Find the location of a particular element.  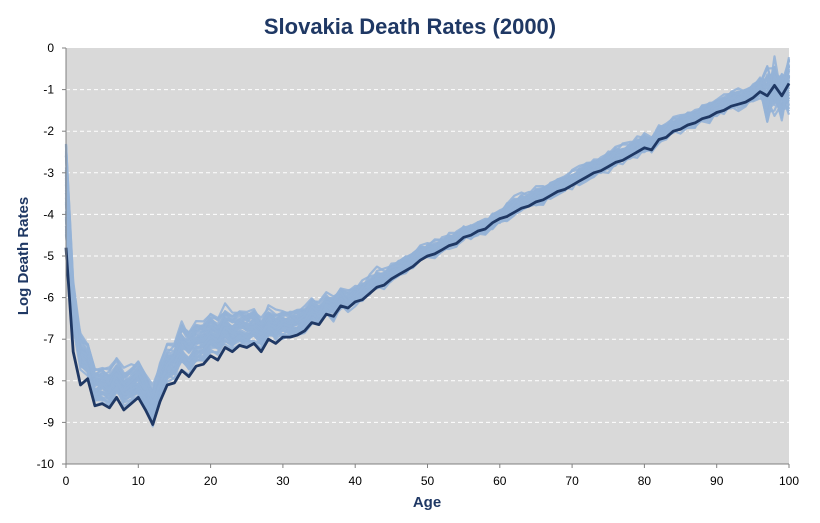

y-tick-label: -2 is located at coordinates (48, 131).